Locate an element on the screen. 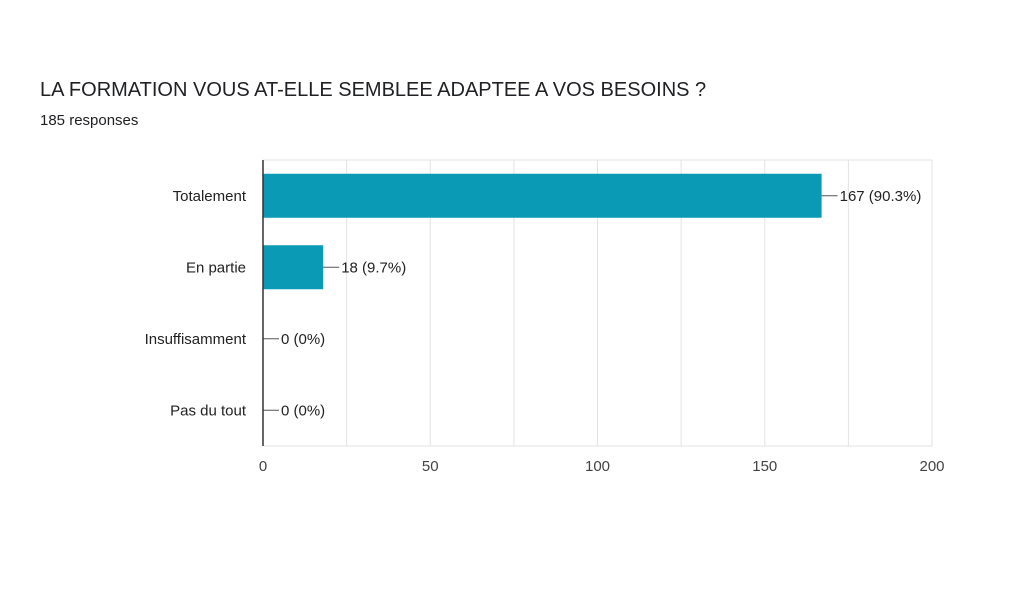 Image resolution: width=1024 pixels, height=604 pixels. x-tick-label: 150 is located at coordinates (764, 466).